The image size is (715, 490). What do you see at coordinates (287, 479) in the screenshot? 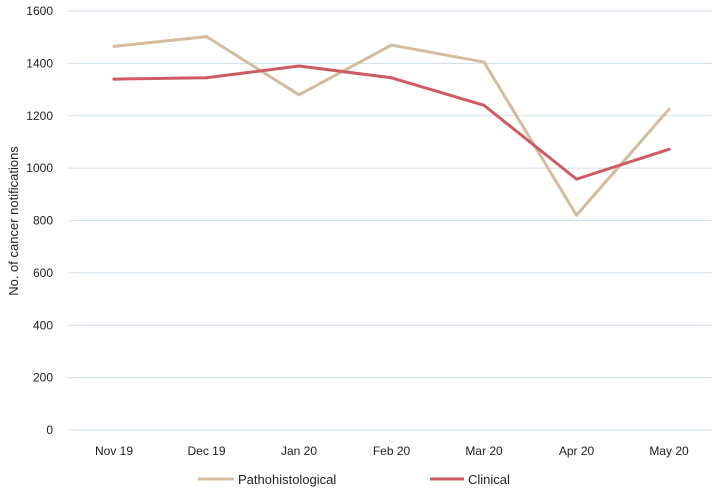
I see `legend-label-pathohistological: Pathohistological` at bounding box center [287, 479].